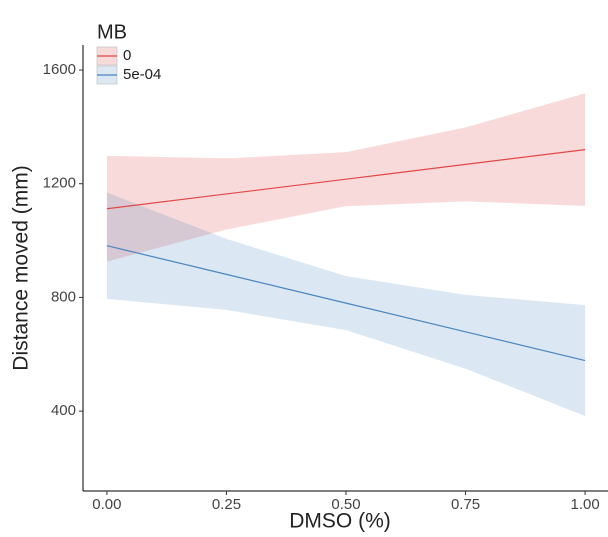 The width and height of the screenshot is (608, 537). Describe the element at coordinates (106, 504) in the screenshot. I see `x-tick-label: 0.00` at that location.